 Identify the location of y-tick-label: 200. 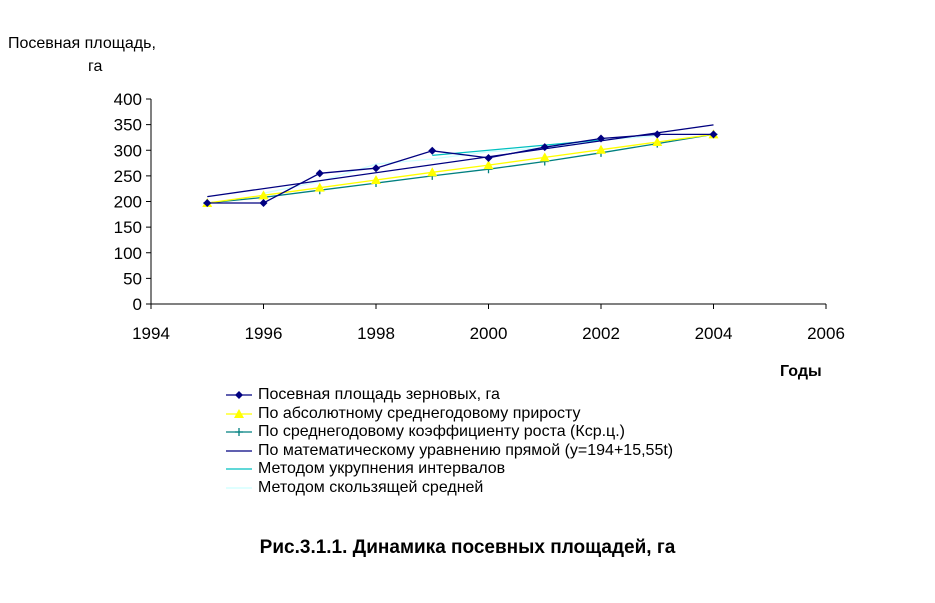
(128, 202).